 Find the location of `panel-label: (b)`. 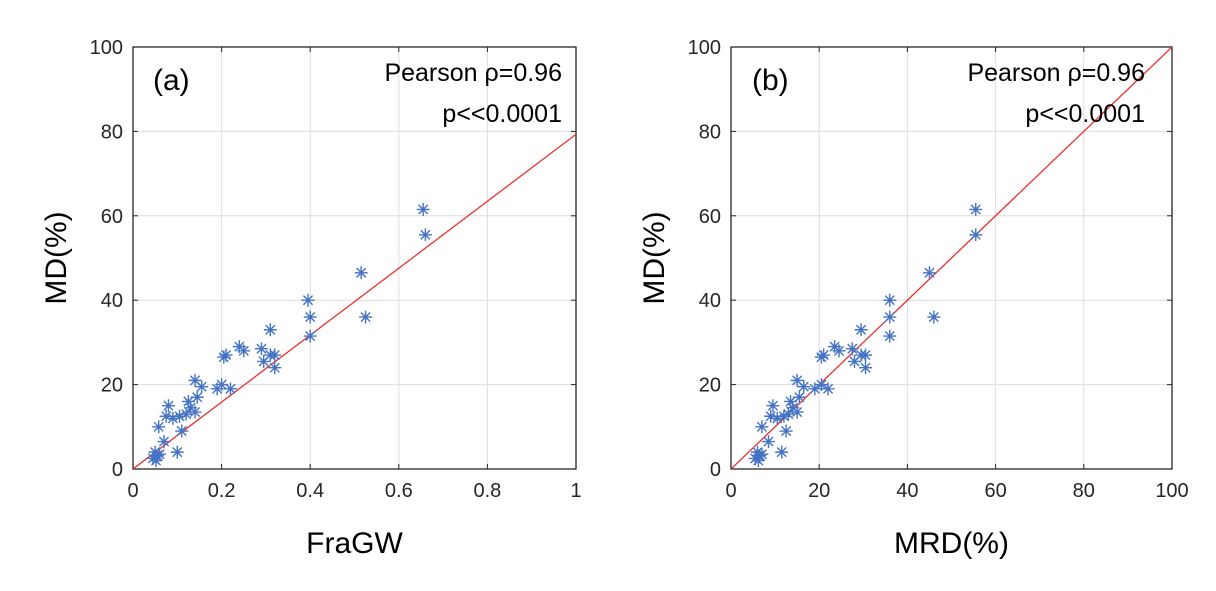

panel-label: (b) is located at coordinates (770, 80).